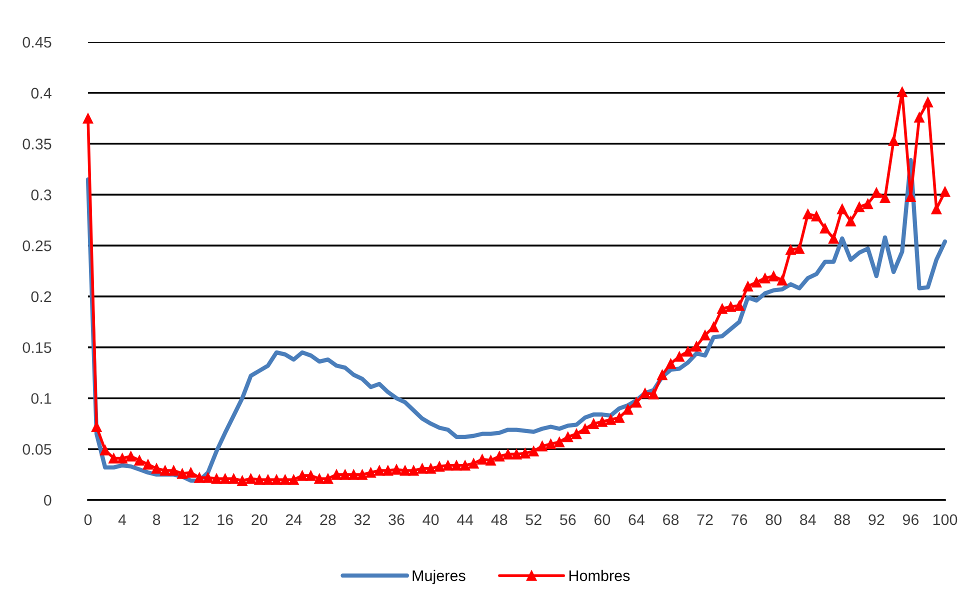  Describe the element at coordinates (260, 520) in the screenshot. I see `x-tick-label: 20` at that location.